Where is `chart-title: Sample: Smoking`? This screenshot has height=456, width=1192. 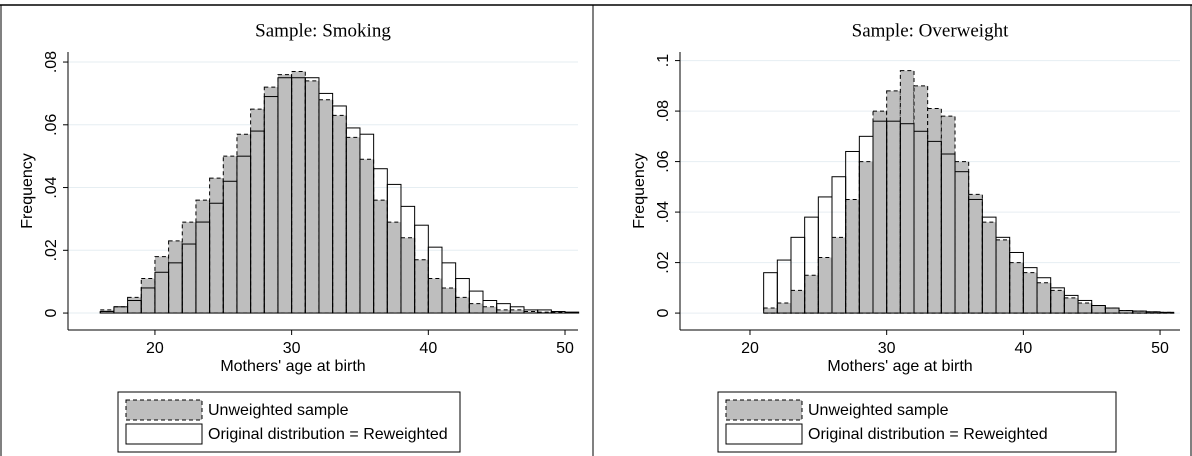
chart-title: Sample: Smoking is located at coordinates (323, 30).